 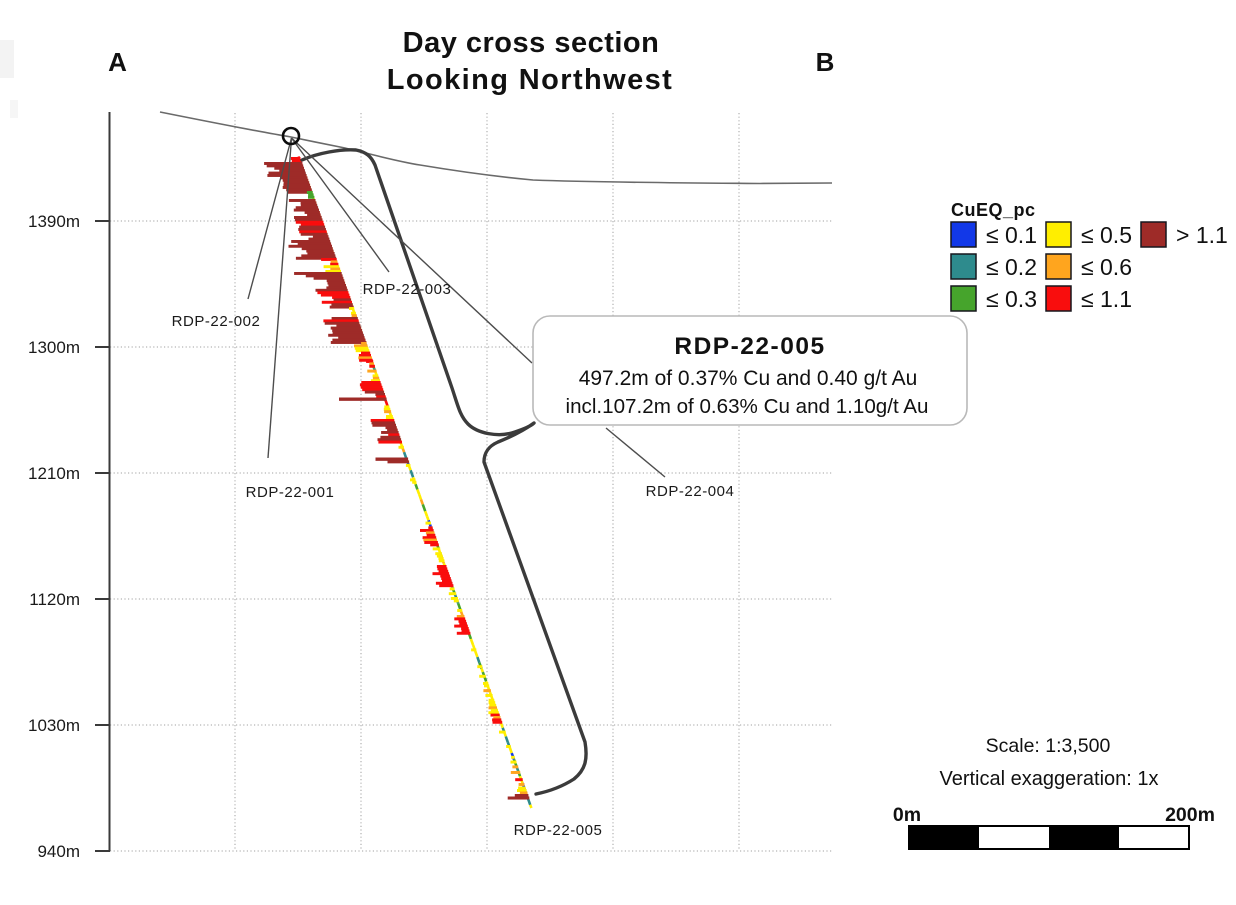 What do you see at coordinates (993, 210) in the screenshot?
I see `svg-text: CuEQ_pc` at bounding box center [993, 210].